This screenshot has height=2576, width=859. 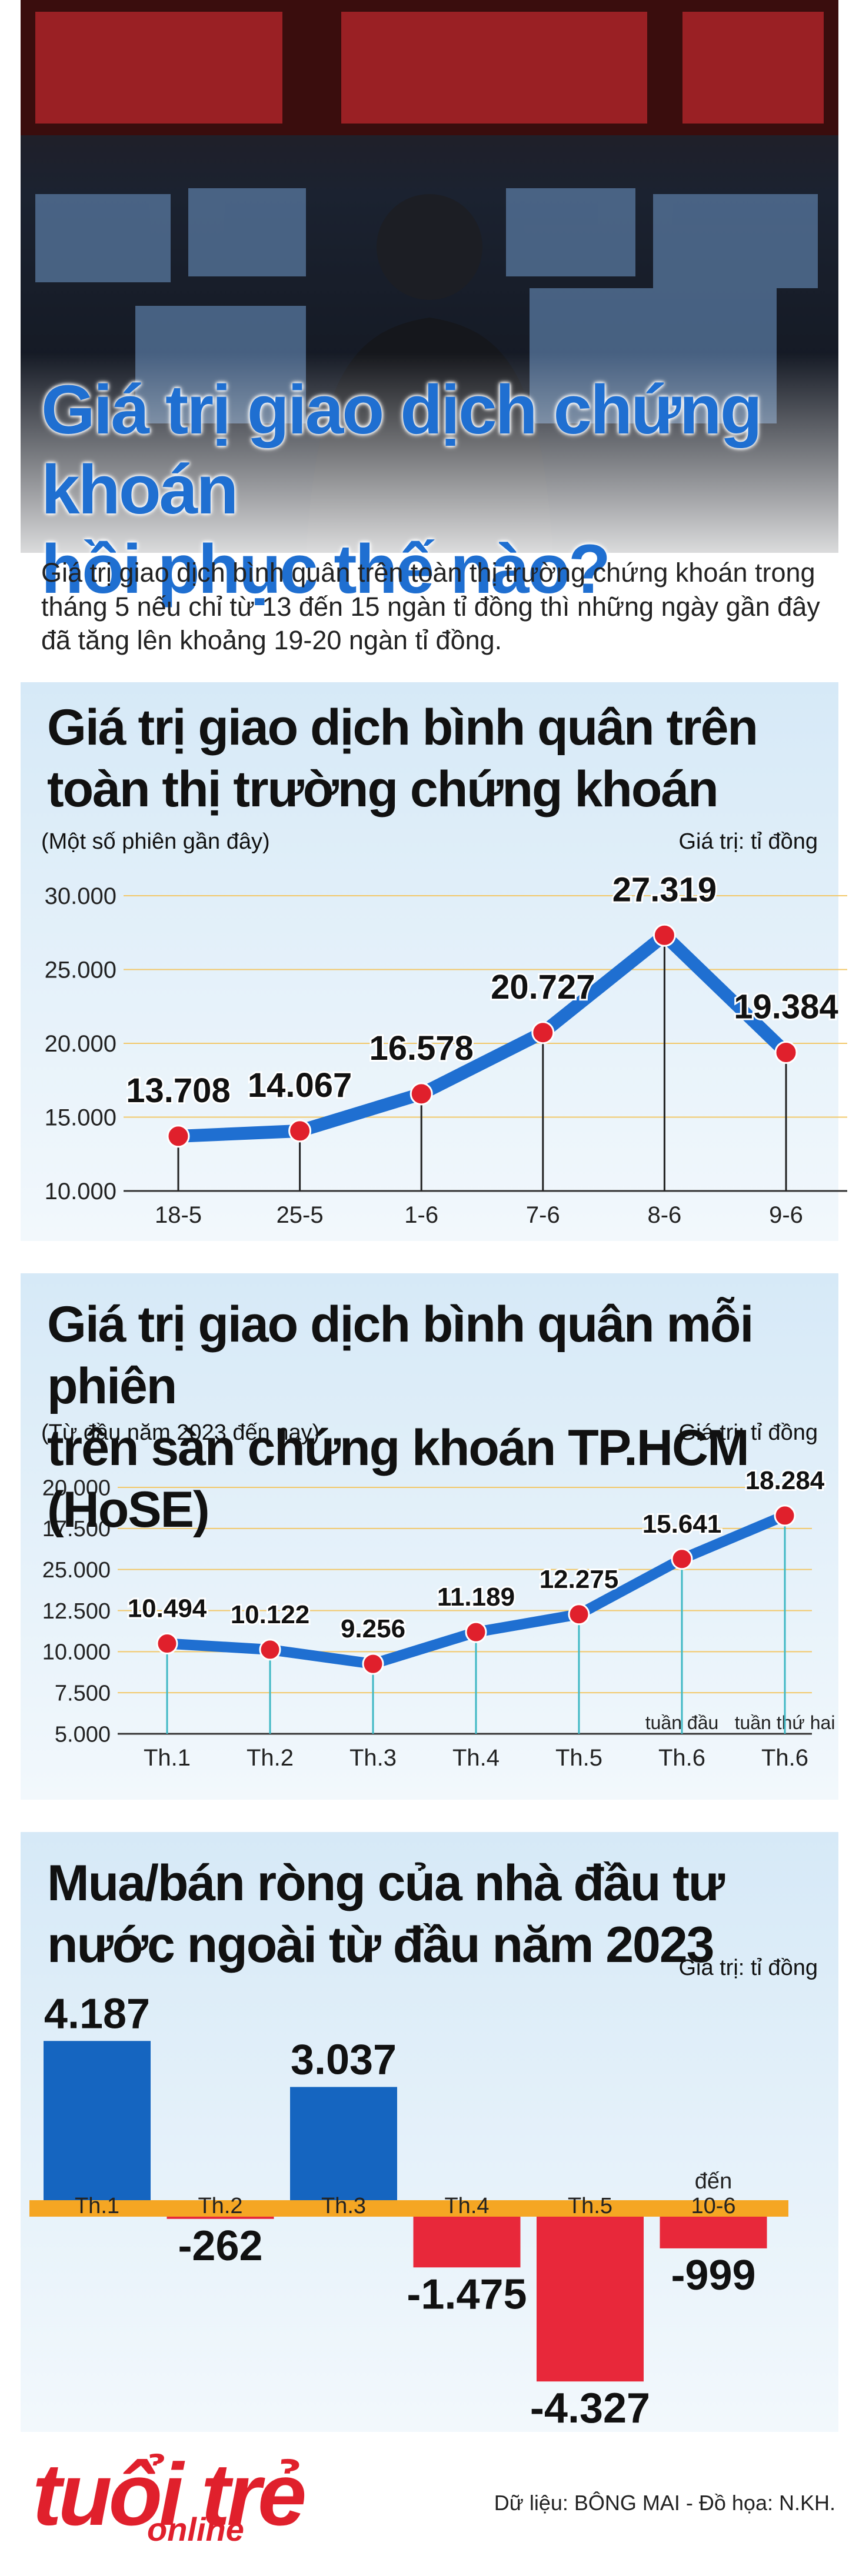 What do you see at coordinates (467, 2294) in the screenshot?
I see `value-label: -1.475` at bounding box center [467, 2294].